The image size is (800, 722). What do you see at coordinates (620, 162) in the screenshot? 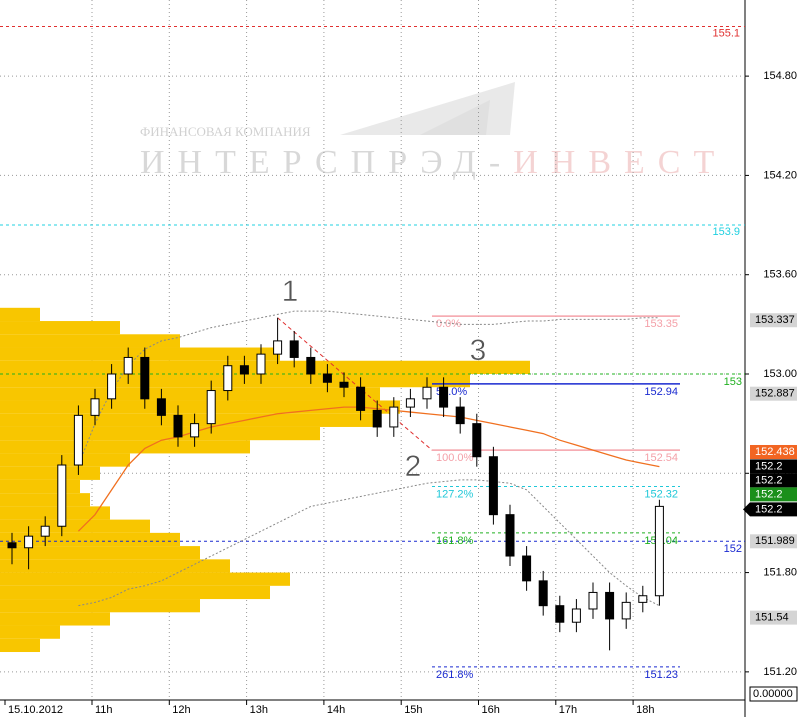
I see `watermark-large-accent: ИНВЕСТ` at bounding box center [620, 162].